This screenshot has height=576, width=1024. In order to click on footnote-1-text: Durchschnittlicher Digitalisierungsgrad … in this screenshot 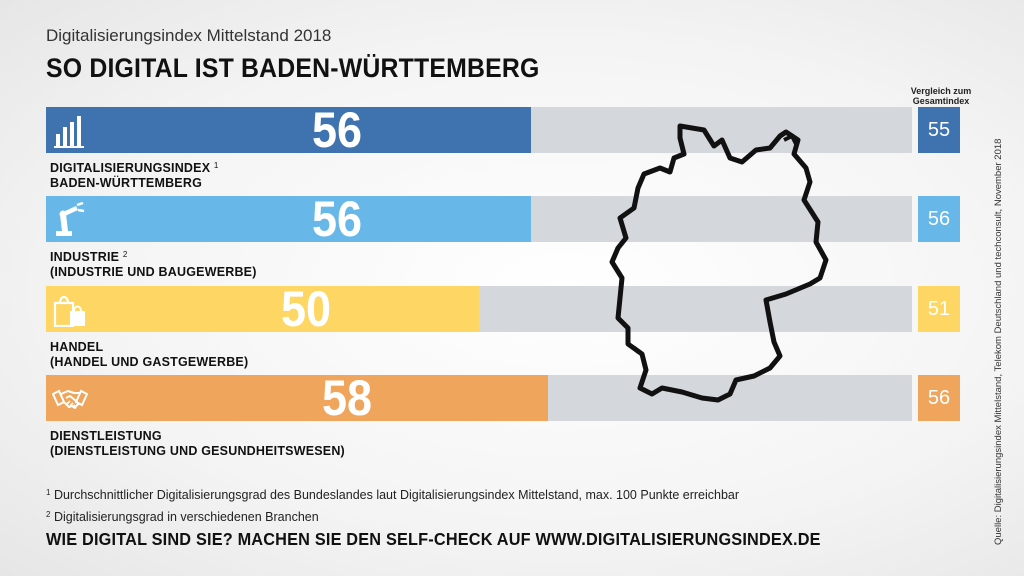, I will do `click(396, 495)`.